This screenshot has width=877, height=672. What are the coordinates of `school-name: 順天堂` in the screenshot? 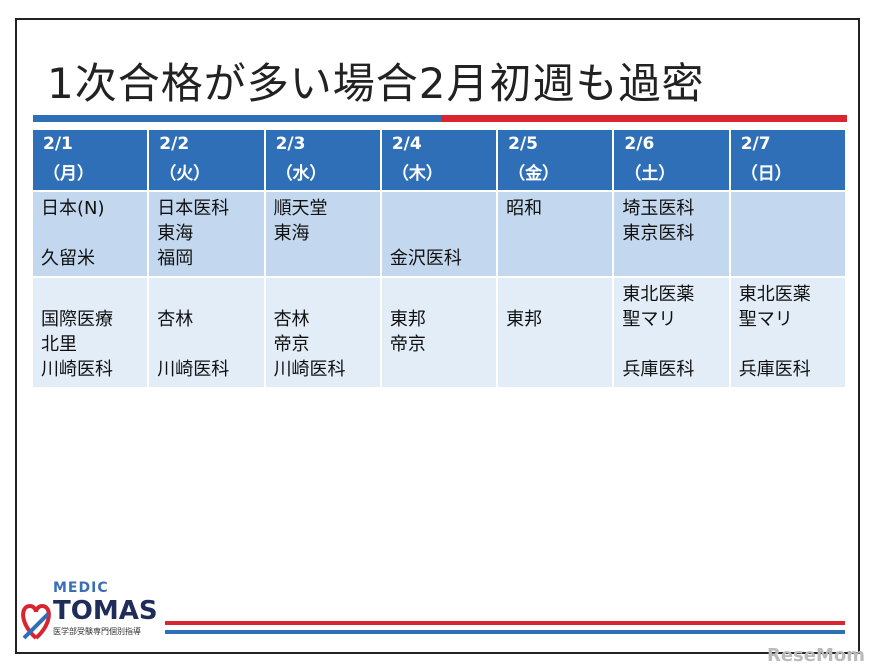 It's located at (300, 208).